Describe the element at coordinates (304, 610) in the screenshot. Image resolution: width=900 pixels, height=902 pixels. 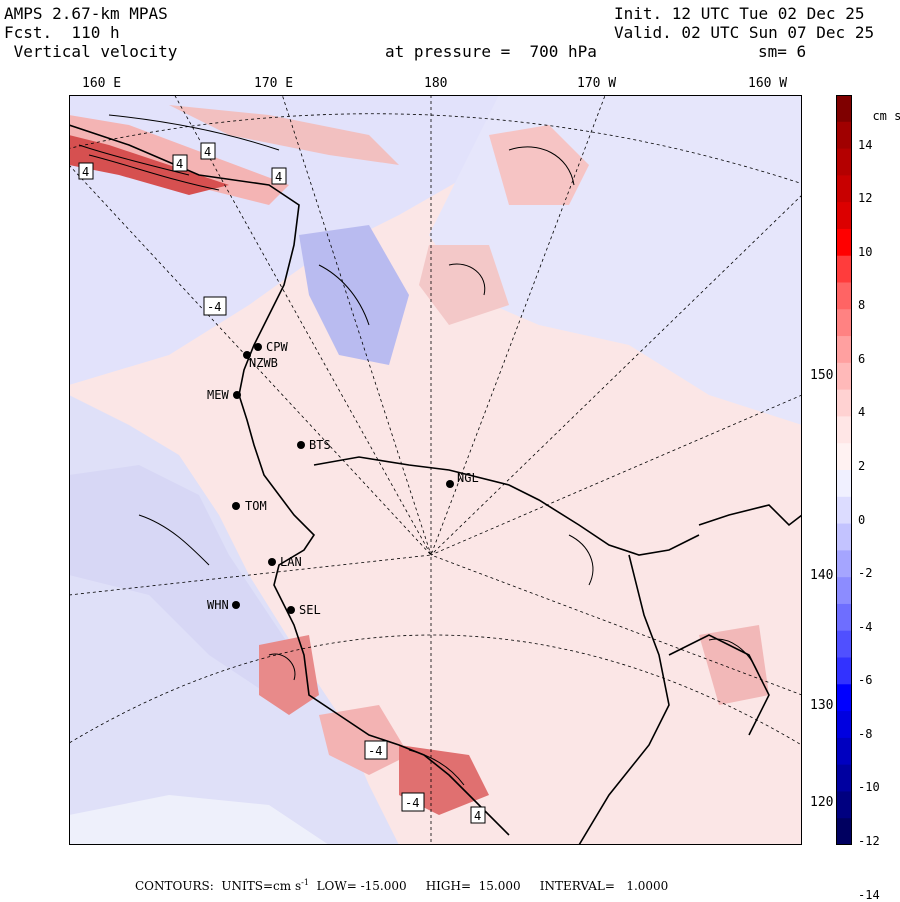
I see `station-sel: SEL` at that location.